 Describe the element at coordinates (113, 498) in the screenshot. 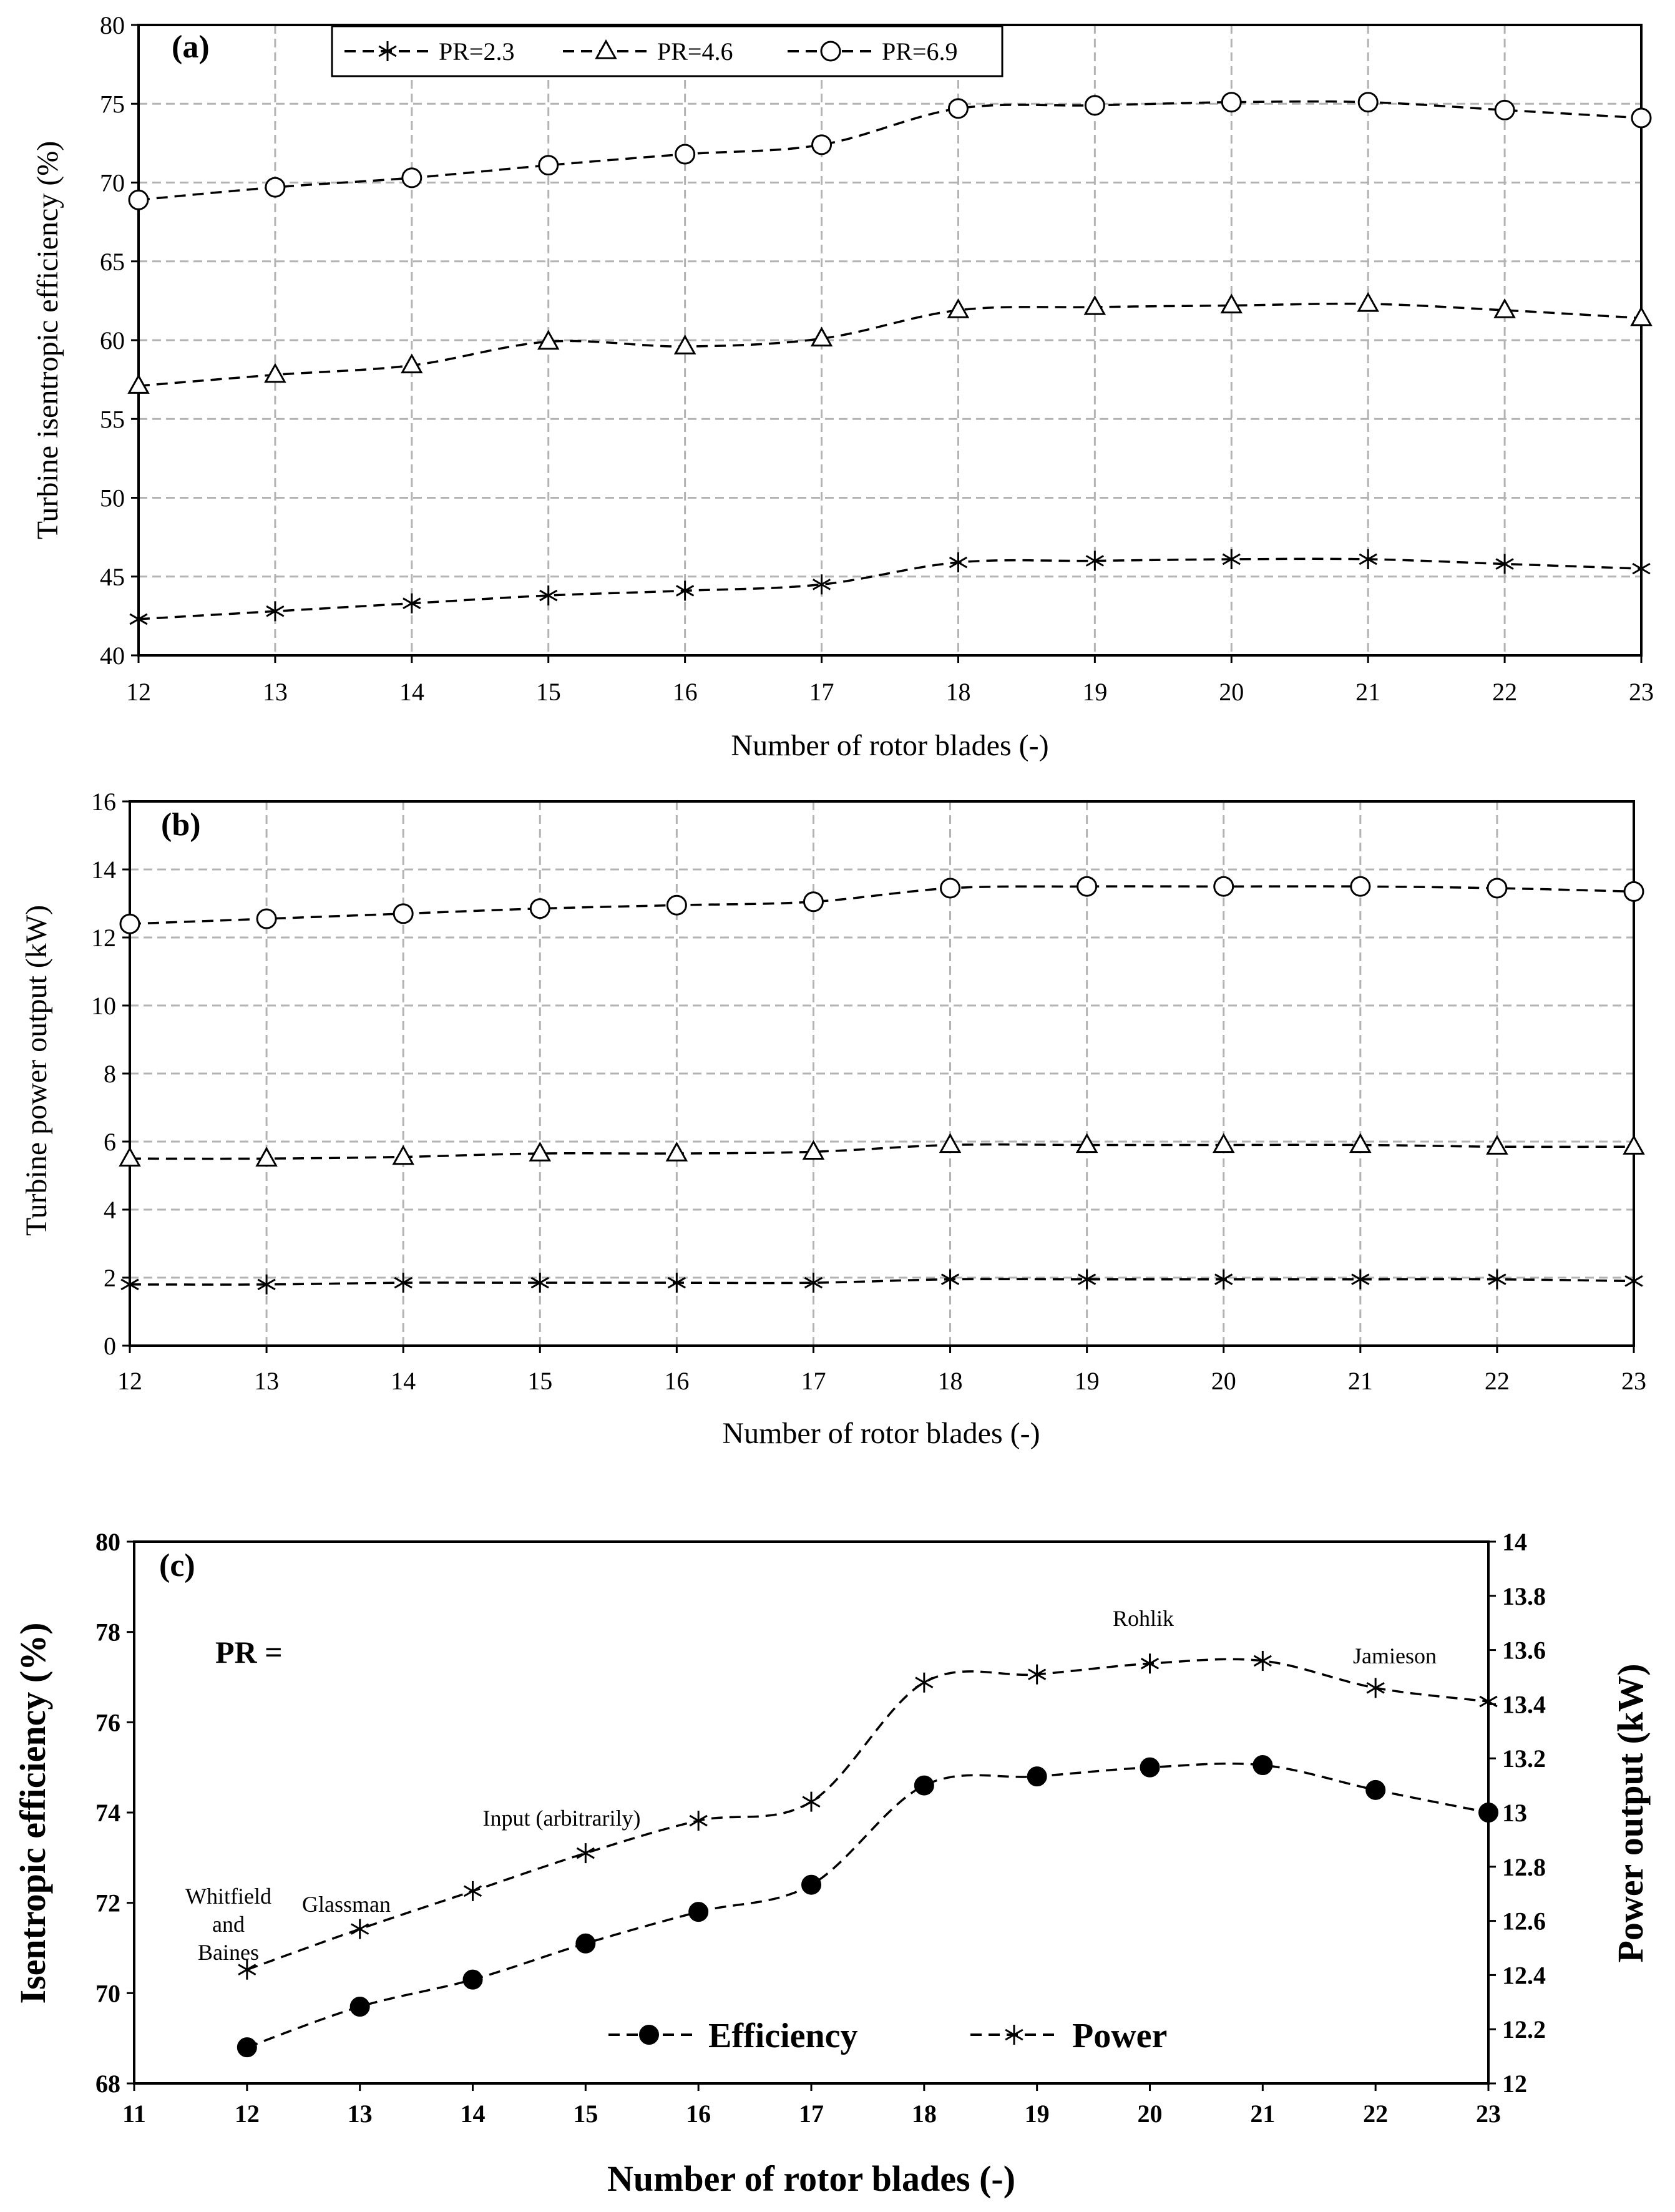

I see `y-tick-label: 50` at that location.